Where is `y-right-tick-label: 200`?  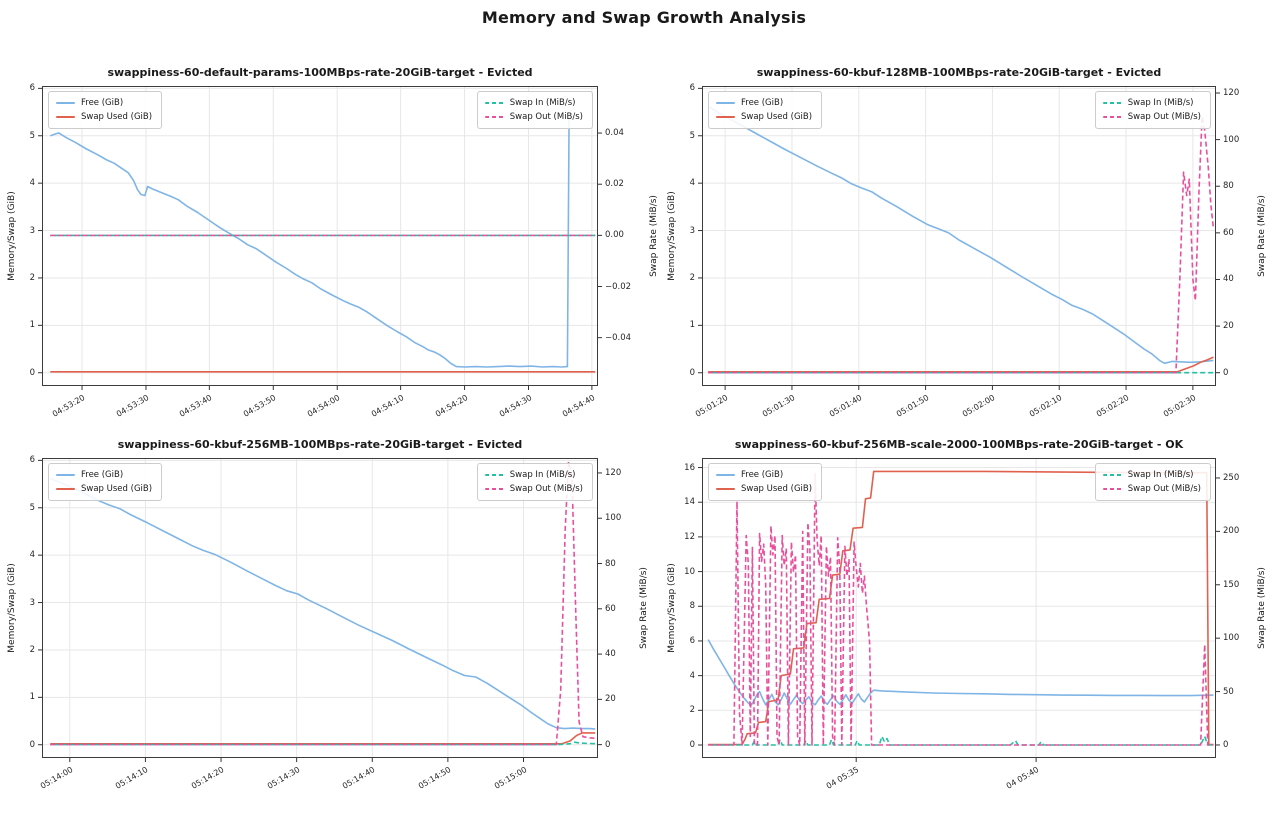 y-right-tick-label: 200 is located at coordinates (1231, 531).